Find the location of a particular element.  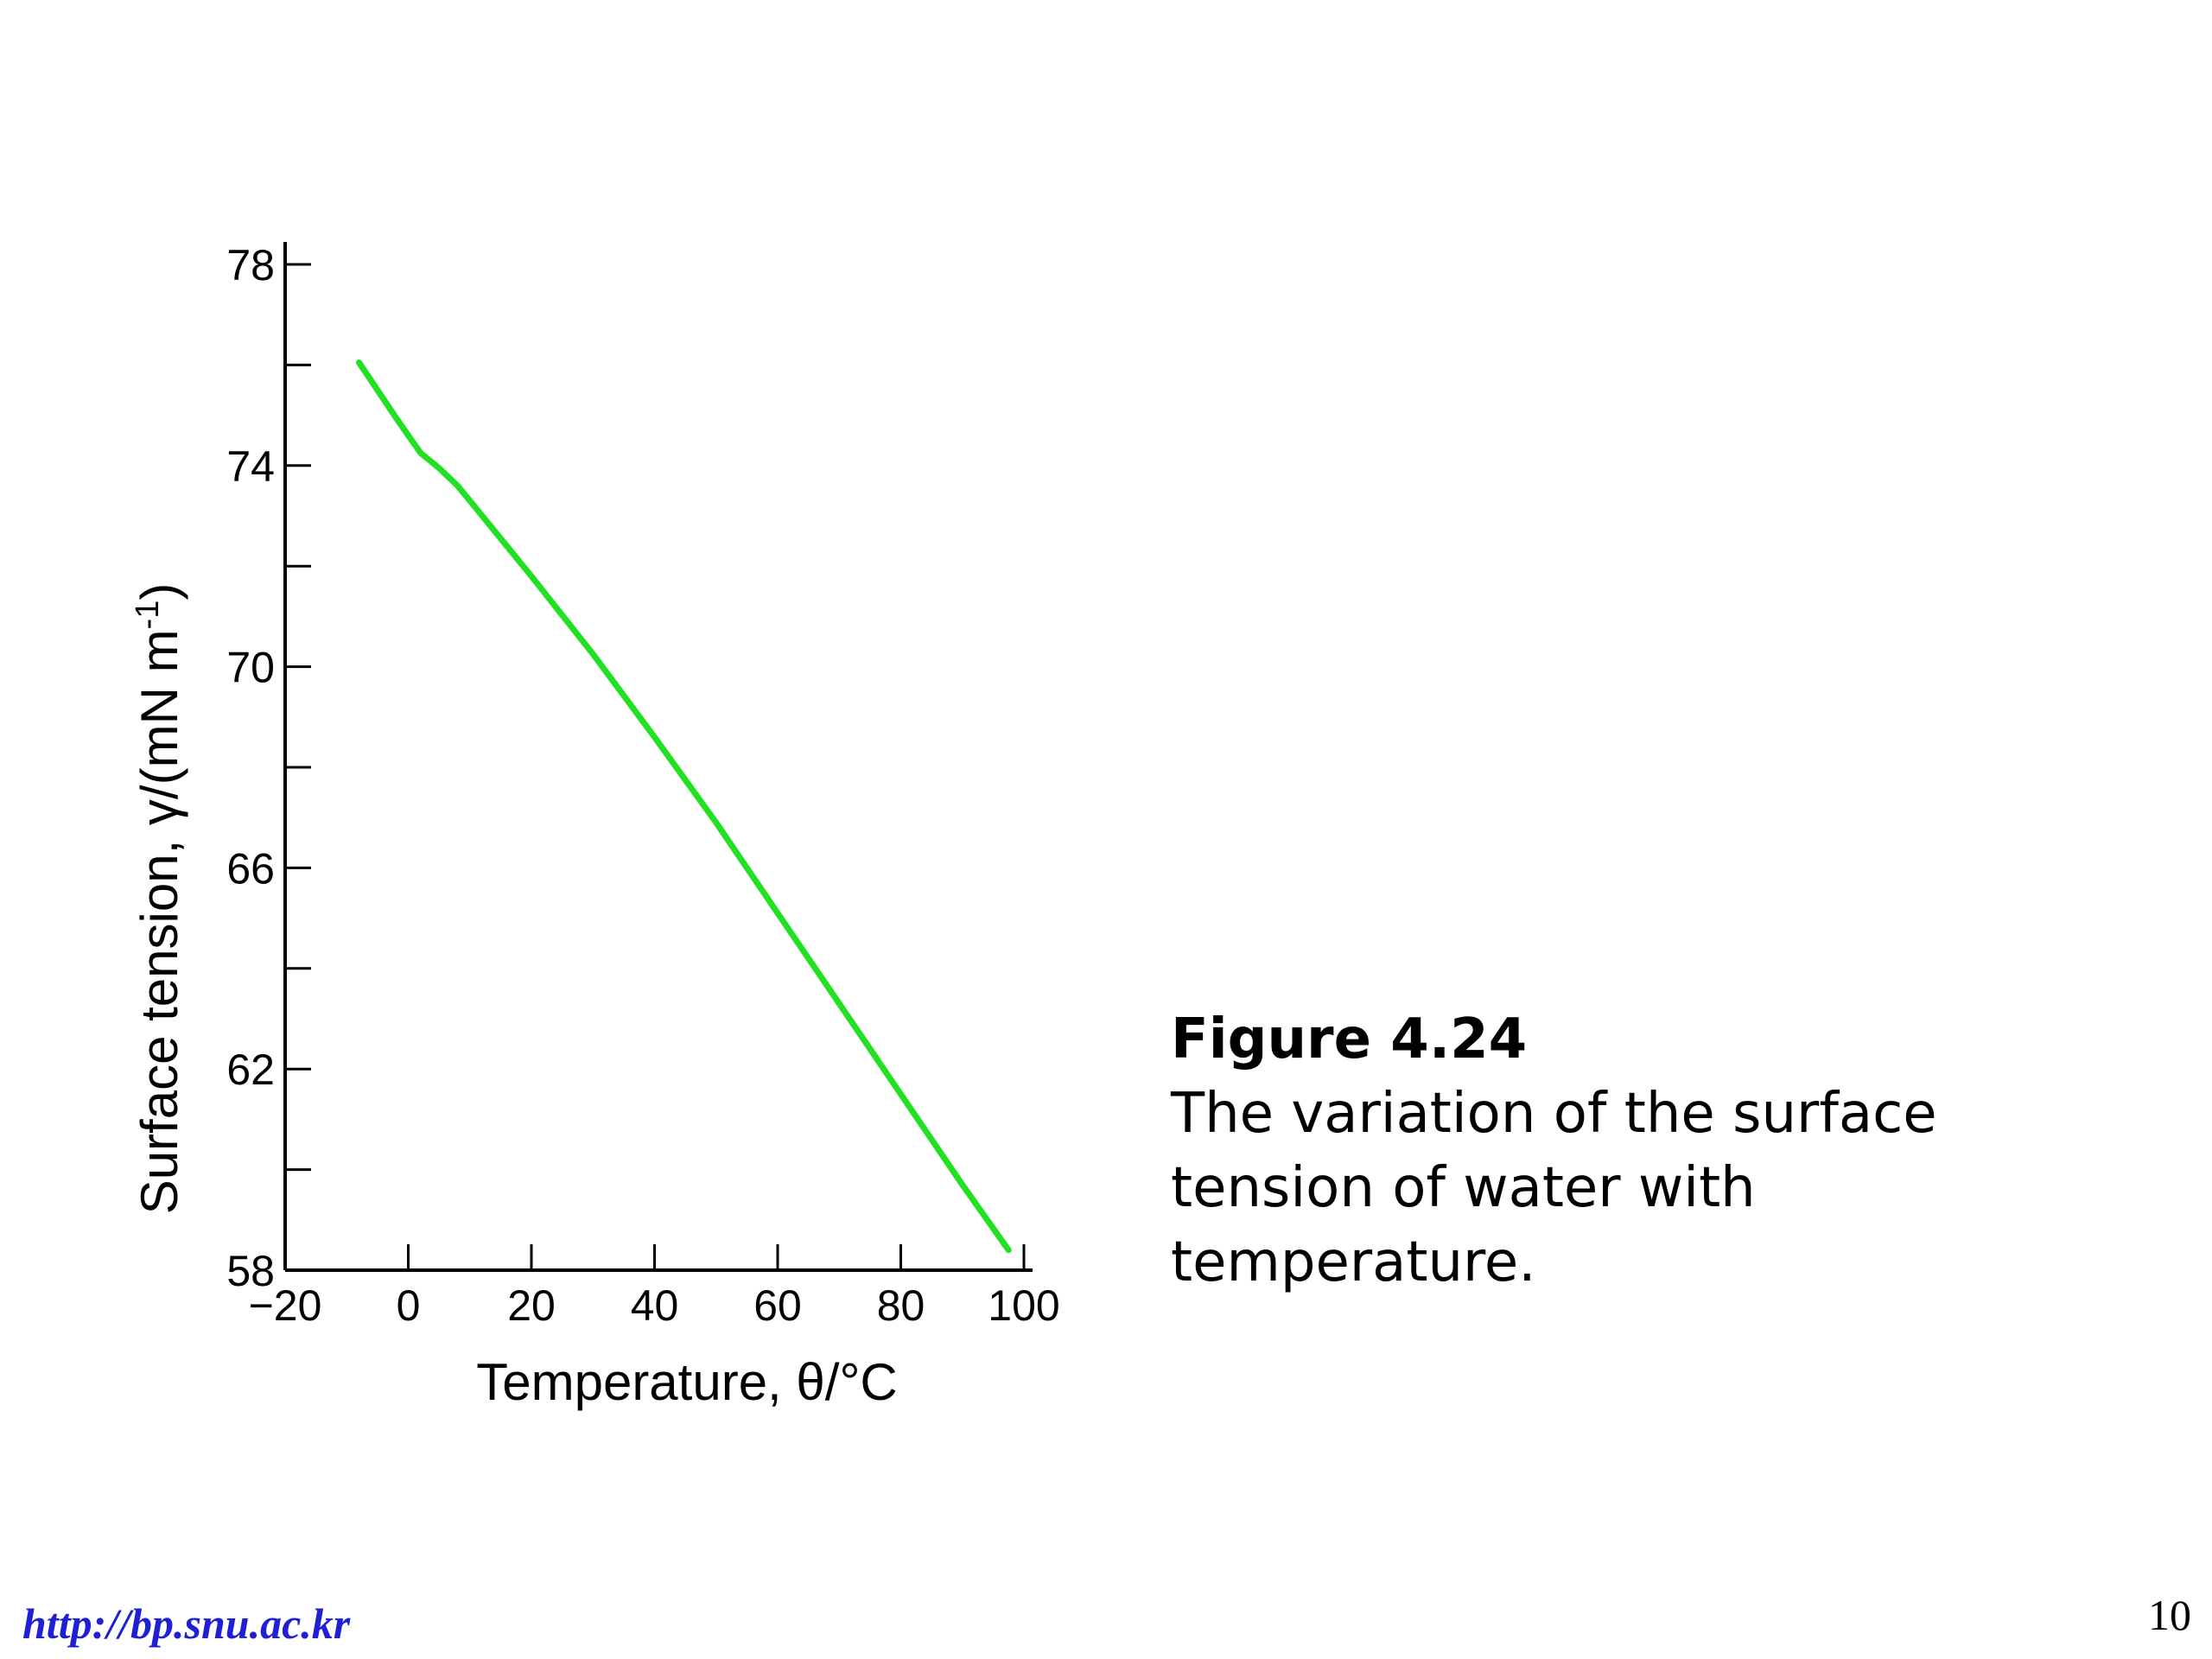

y-axis-title-main: Surface tension, γ/(mN m is located at coordinates (159, 921).